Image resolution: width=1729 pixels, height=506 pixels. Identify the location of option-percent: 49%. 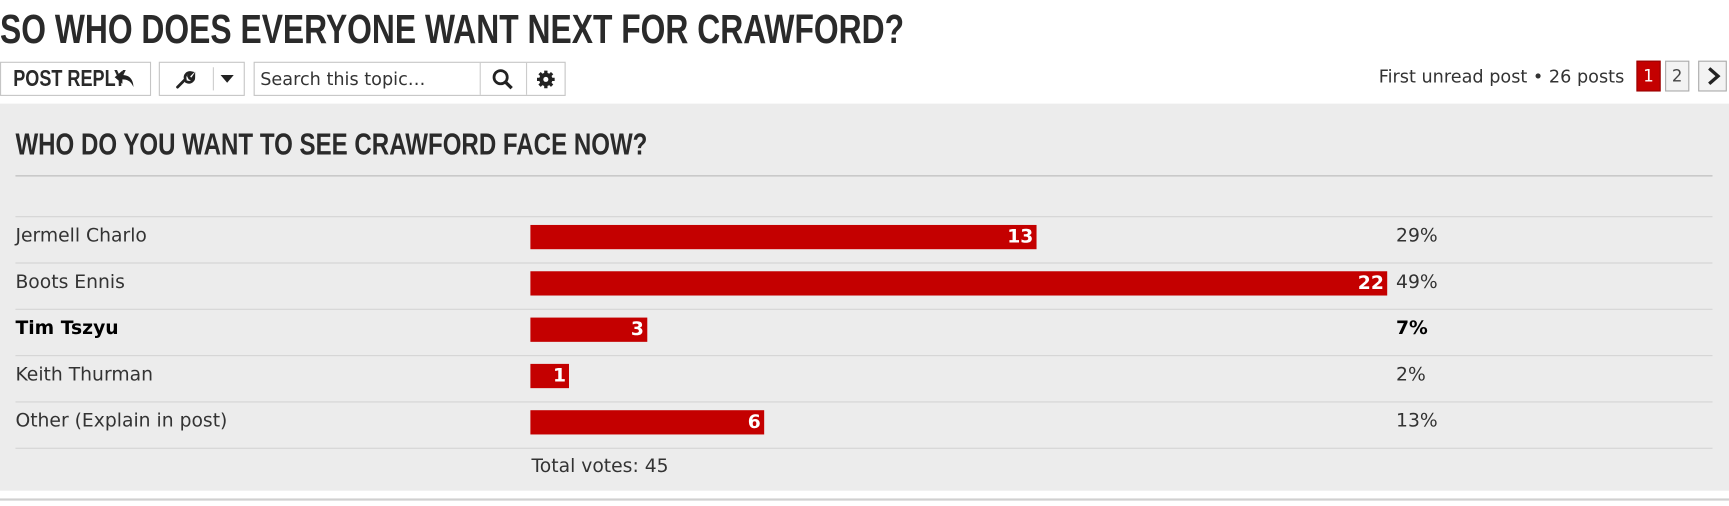
(1417, 282).